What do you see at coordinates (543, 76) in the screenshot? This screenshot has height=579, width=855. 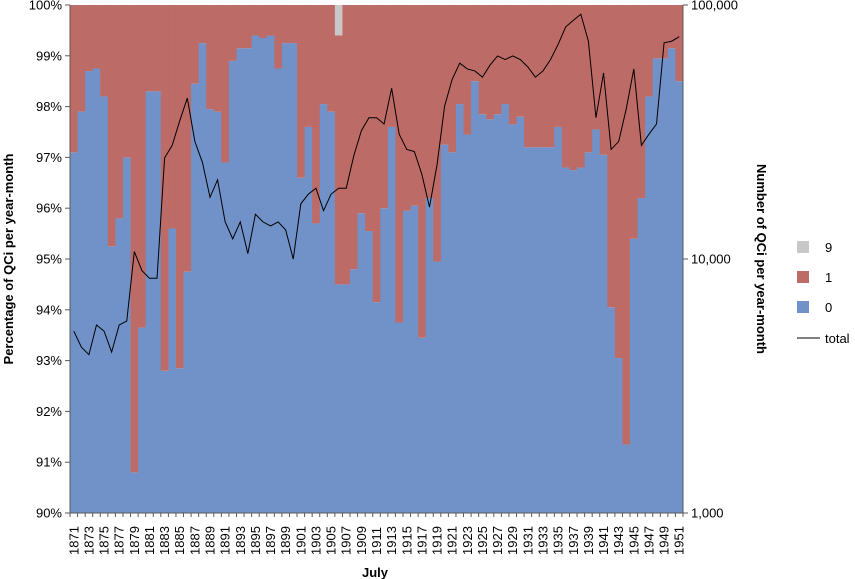 I see `bar-1-1933` at bounding box center [543, 76].